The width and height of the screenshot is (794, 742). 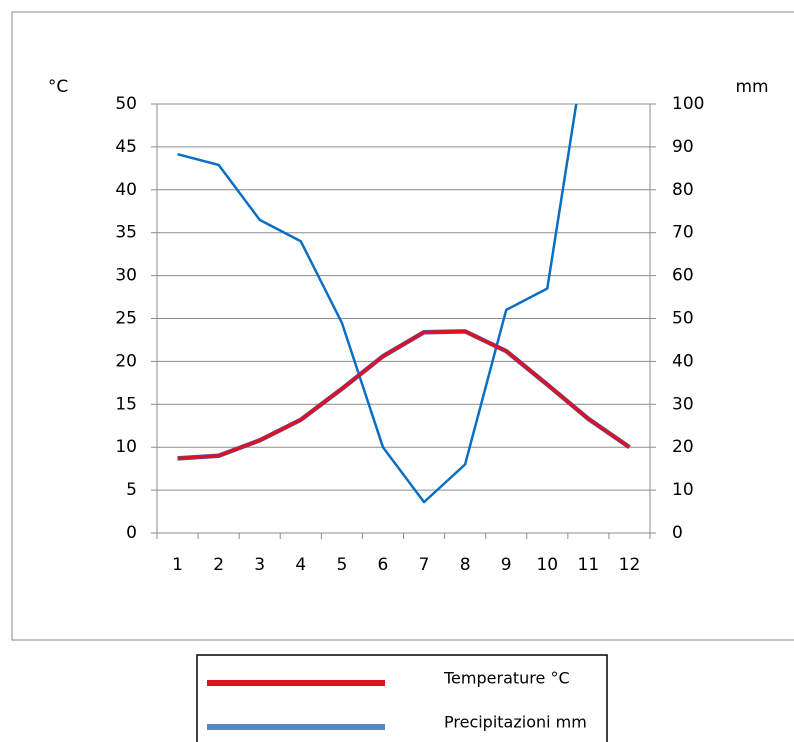 I want to click on x-tick-label: 1, so click(x=177, y=565).